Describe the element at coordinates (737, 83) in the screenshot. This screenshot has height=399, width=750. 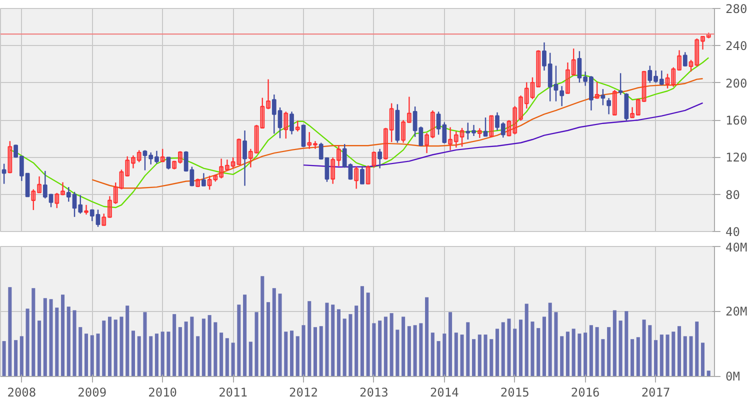
I see `y-tick-label: 200` at that location.